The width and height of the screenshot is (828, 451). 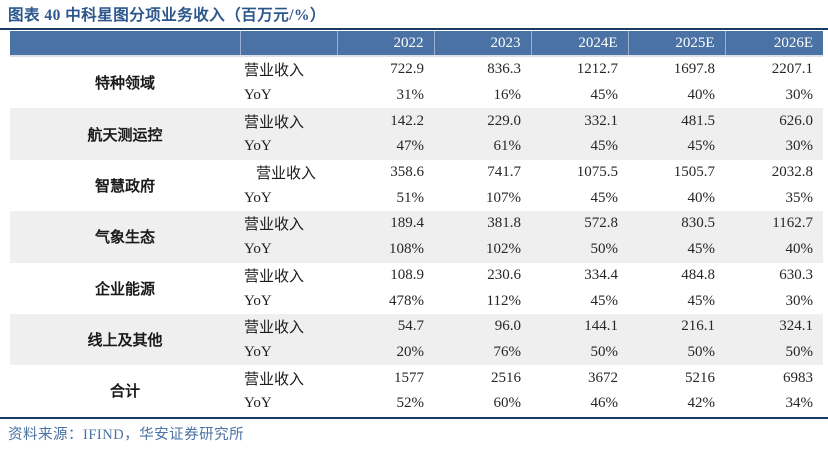 I want to click on table-row: 特种领域 营业收入 722.9 836.3 1212.7 1697.8 2207.1, so click(x=416, y=74).